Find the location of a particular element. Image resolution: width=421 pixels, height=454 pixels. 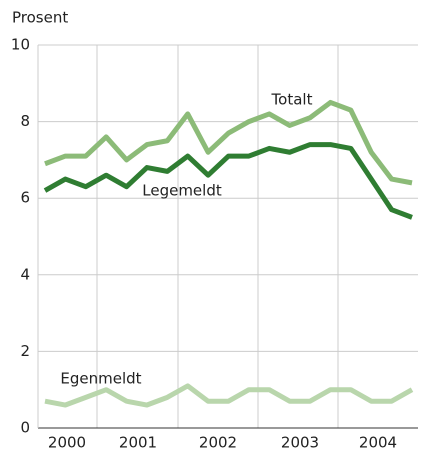

series-label: Egenmeldt is located at coordinates (100, 379).